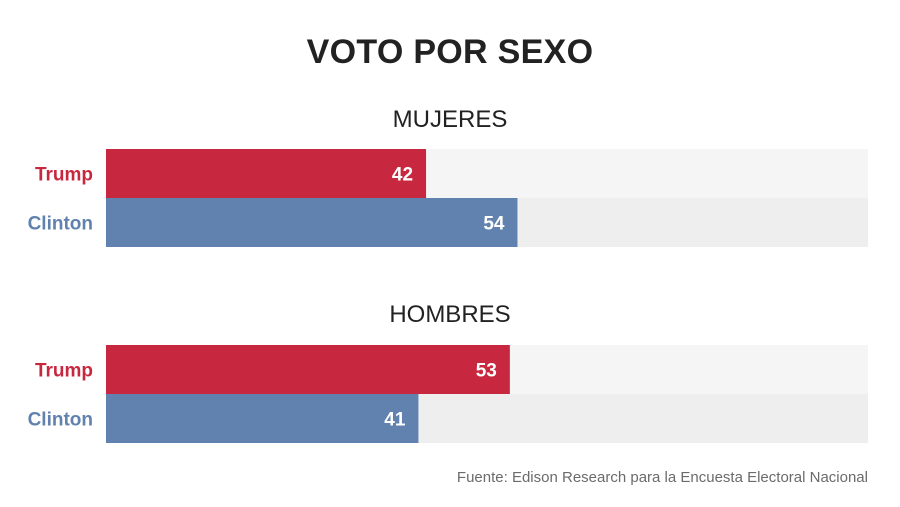  I want to click on value-label-trump: 42, so click(402, 175).